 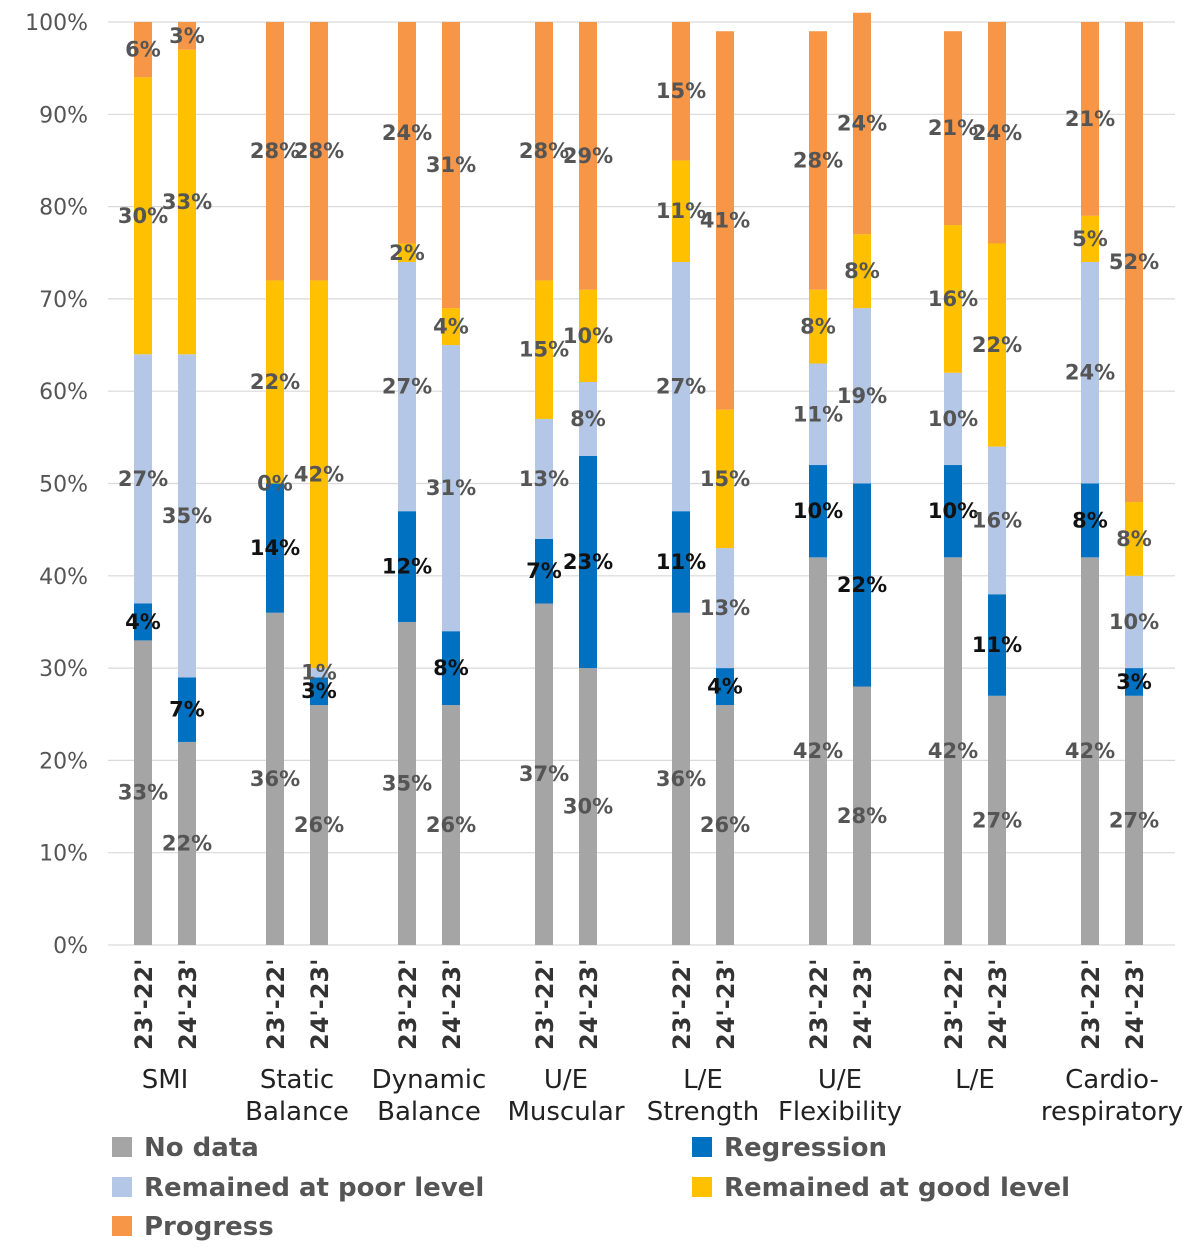 I want to click on data-label: 6%, so click(x=143, y=50).